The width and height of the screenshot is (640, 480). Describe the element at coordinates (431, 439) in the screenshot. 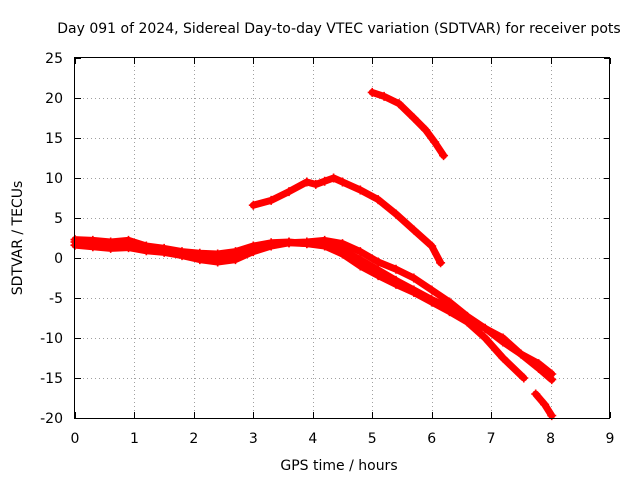

I see `x-tick-label: 6` at that location.